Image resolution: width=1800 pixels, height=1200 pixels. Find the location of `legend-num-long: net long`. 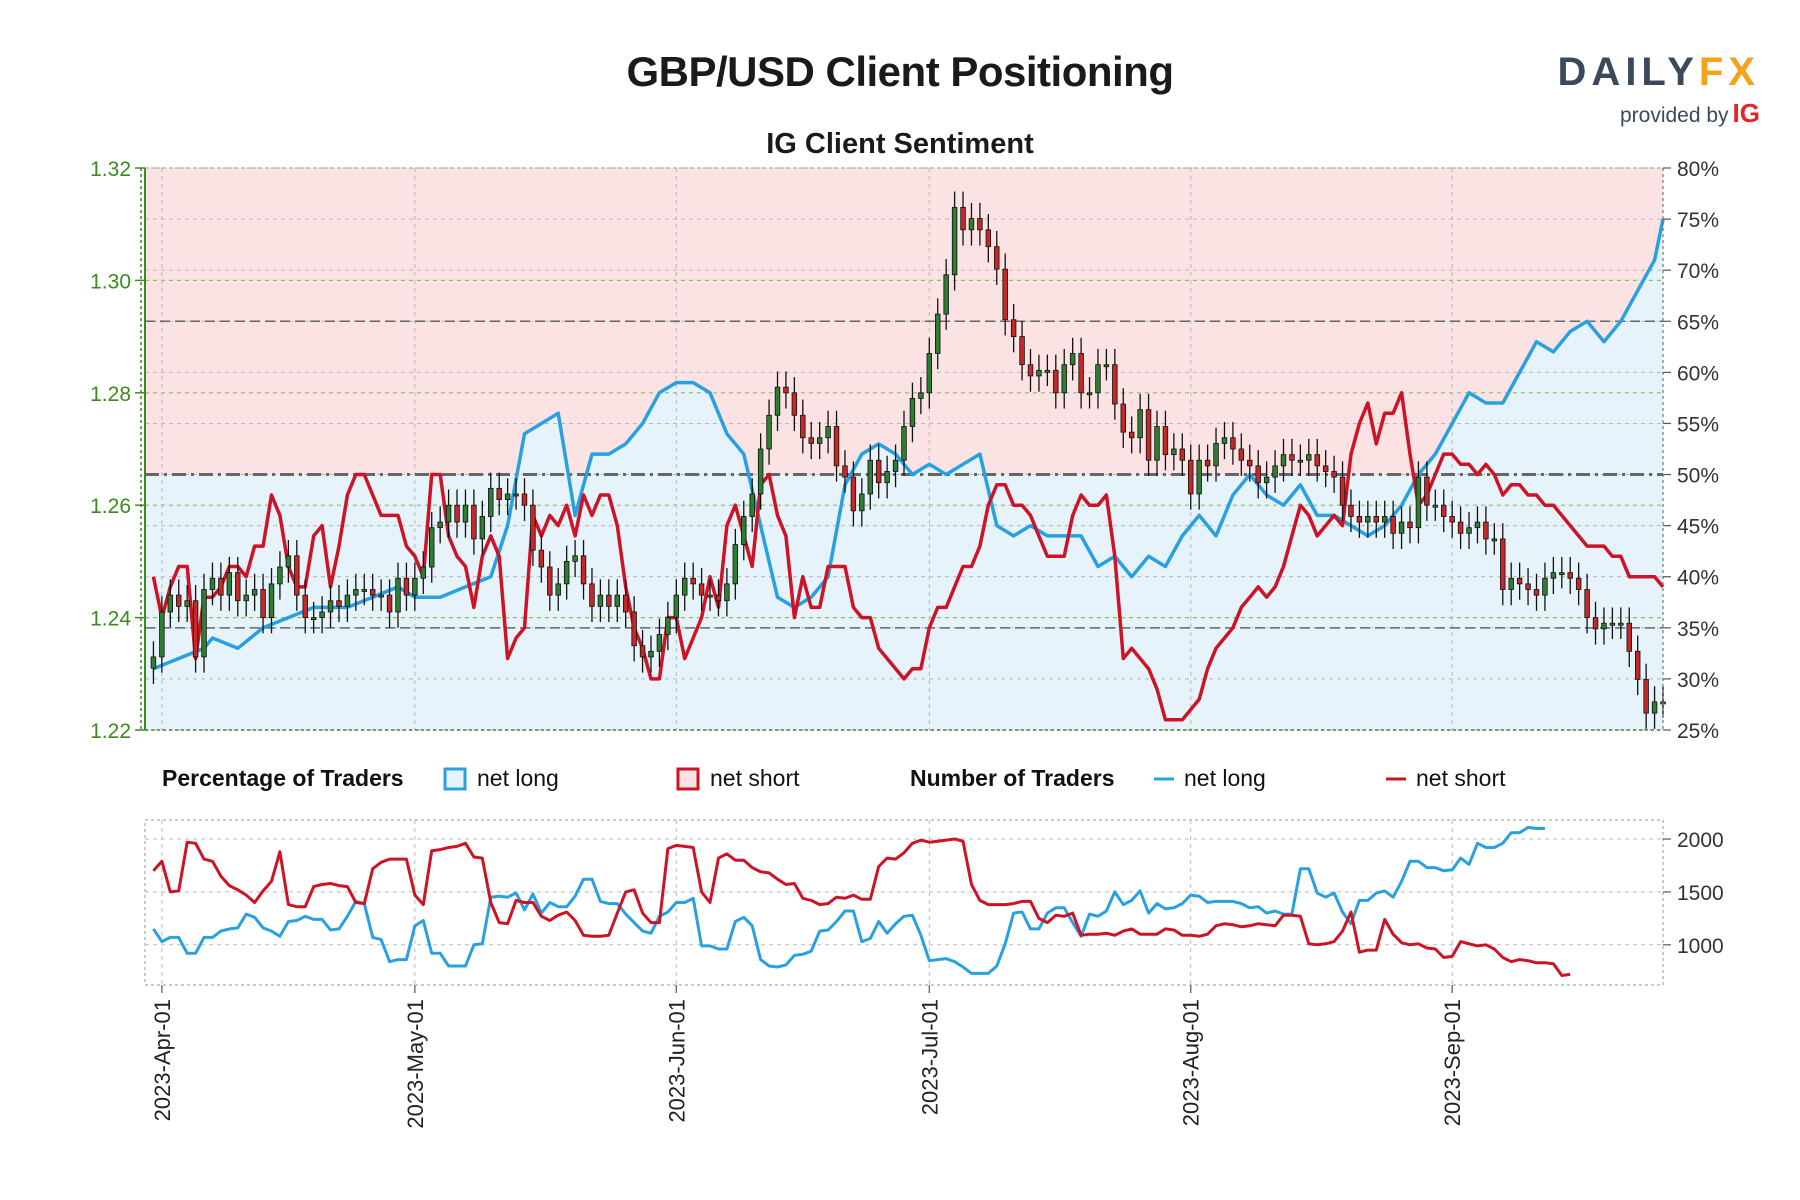

legend-num-long: net long is located at coordinates (1225, 778).